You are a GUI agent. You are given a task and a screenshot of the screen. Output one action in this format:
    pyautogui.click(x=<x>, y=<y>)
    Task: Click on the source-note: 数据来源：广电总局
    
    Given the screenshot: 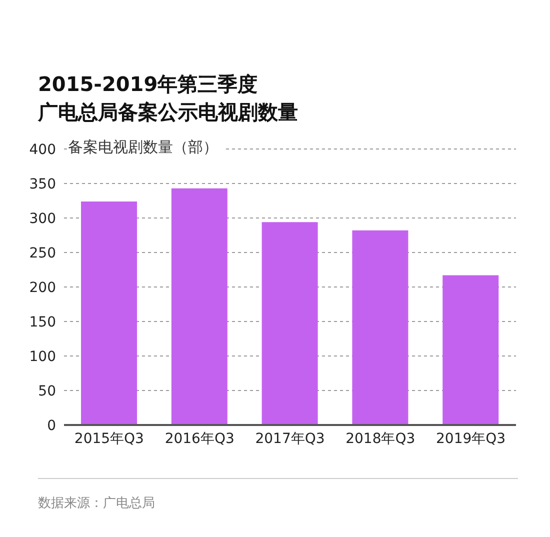 What is the action you would take?
    pyautogui.click(x=96, y=503)
    